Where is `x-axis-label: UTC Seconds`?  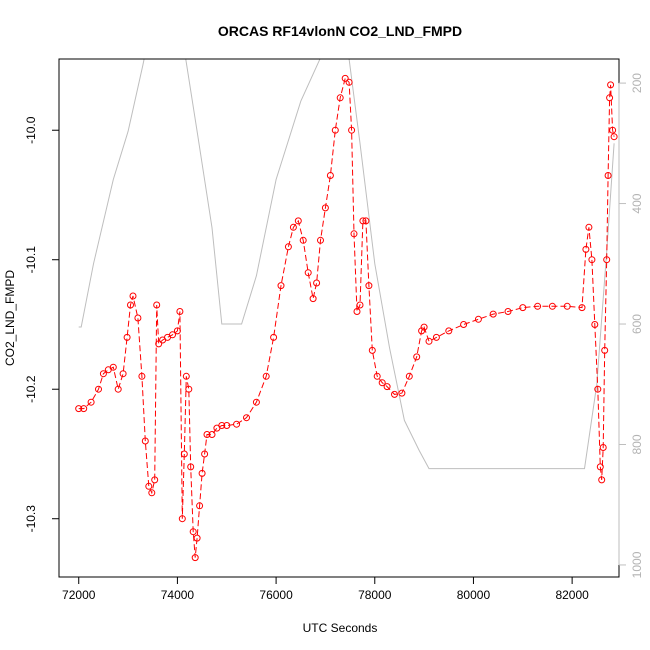 x-axis-label: UTC Seconds is located at coordinates (340, 628).